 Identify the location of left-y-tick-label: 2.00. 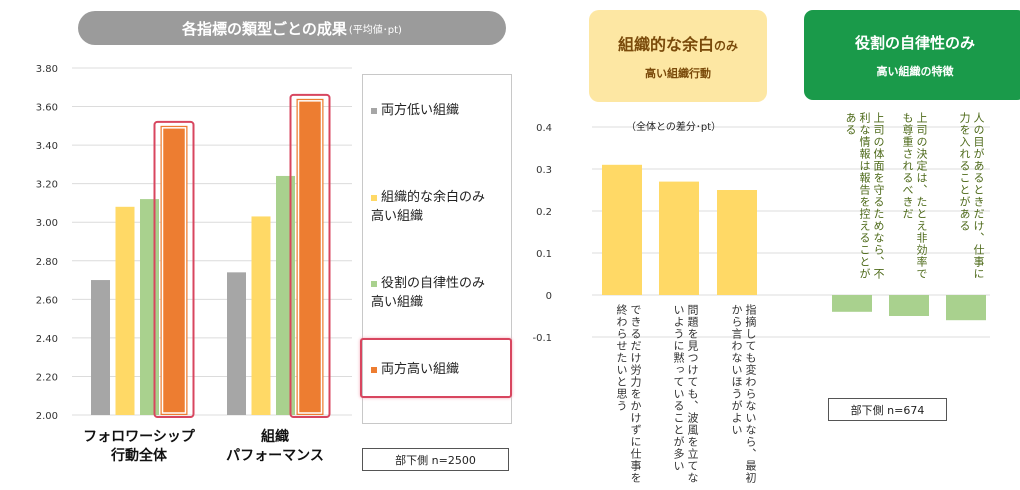
(47, 416).